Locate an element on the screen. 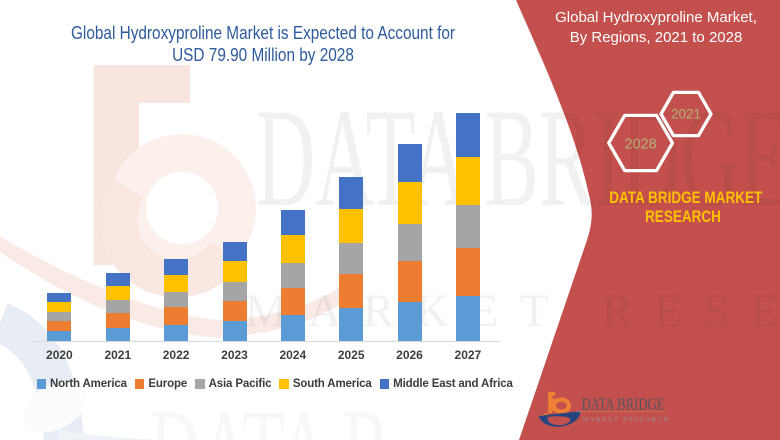 This screenshot has width=780, height=440. svg-text: 2021 is located at coordinates (686, 114).